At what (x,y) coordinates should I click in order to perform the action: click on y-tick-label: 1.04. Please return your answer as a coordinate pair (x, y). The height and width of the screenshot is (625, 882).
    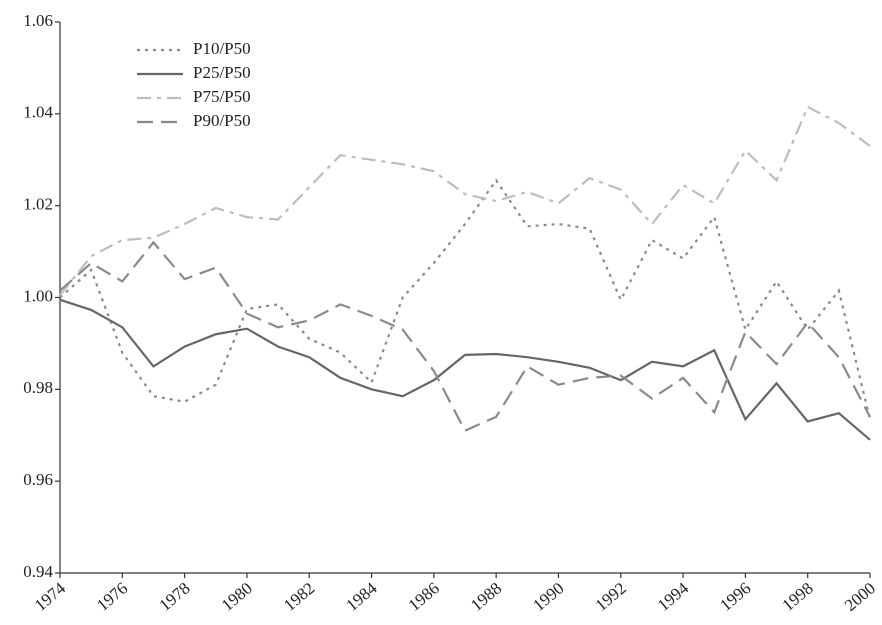
    Looking at the image, I should click on (38, 112).